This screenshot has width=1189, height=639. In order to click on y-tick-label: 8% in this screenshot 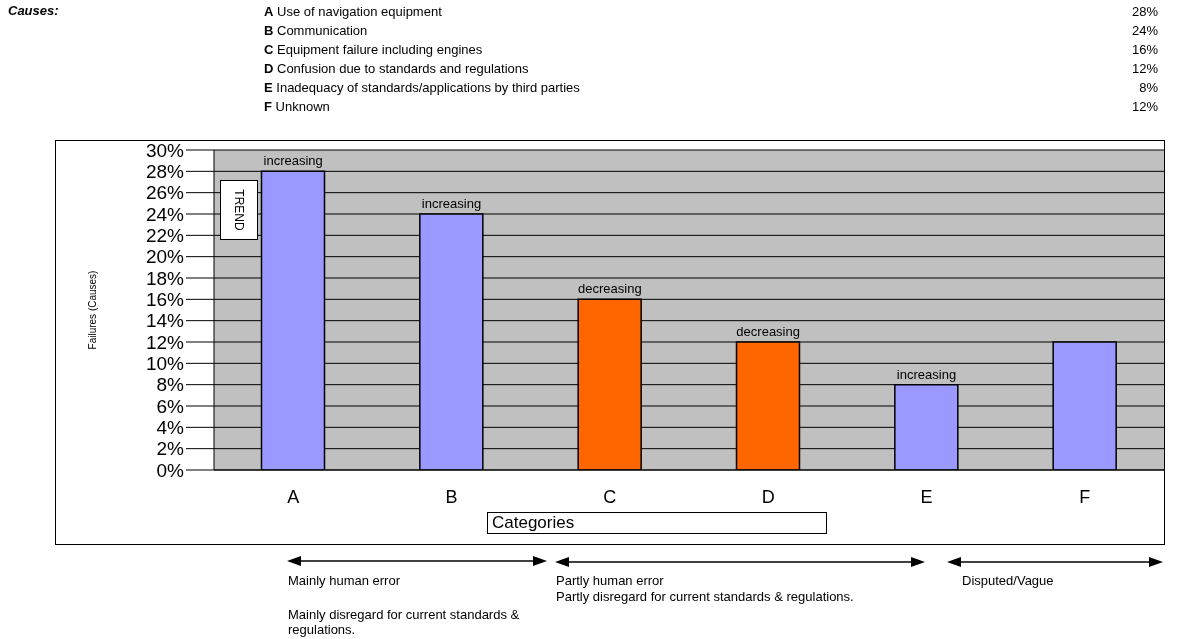, I will do `click(170, 385)`.